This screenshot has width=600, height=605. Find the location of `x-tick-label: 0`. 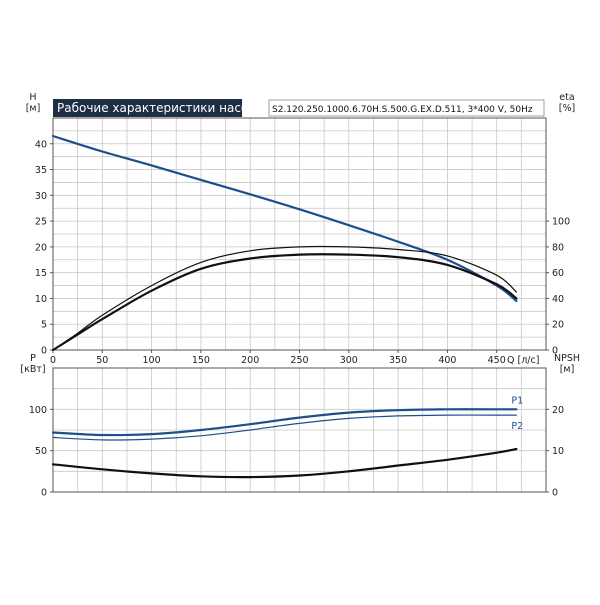

x-tick-label: 0 is located at coordinates (53, 360).